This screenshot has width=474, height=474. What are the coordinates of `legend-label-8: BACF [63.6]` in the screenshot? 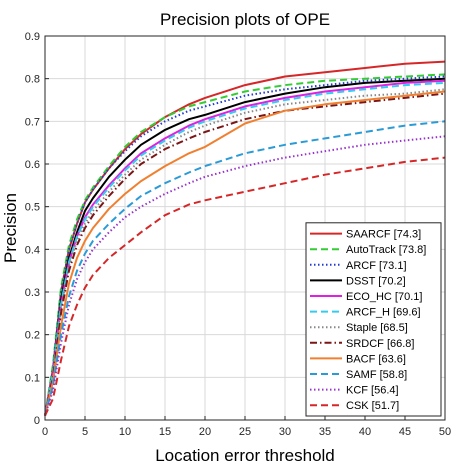 It's located at (376, 359).